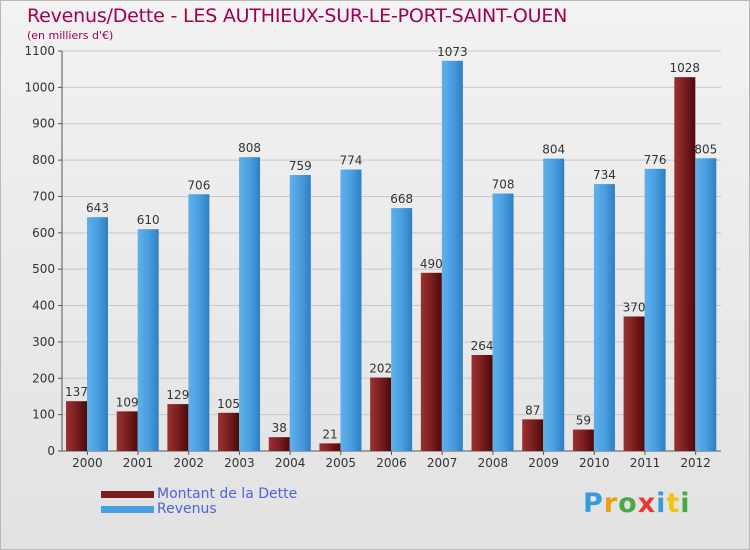  What do you see at coordinates (634, 307) in the screenshot?
I see `data-label-debt: 370` at bounding box center [634, 307].